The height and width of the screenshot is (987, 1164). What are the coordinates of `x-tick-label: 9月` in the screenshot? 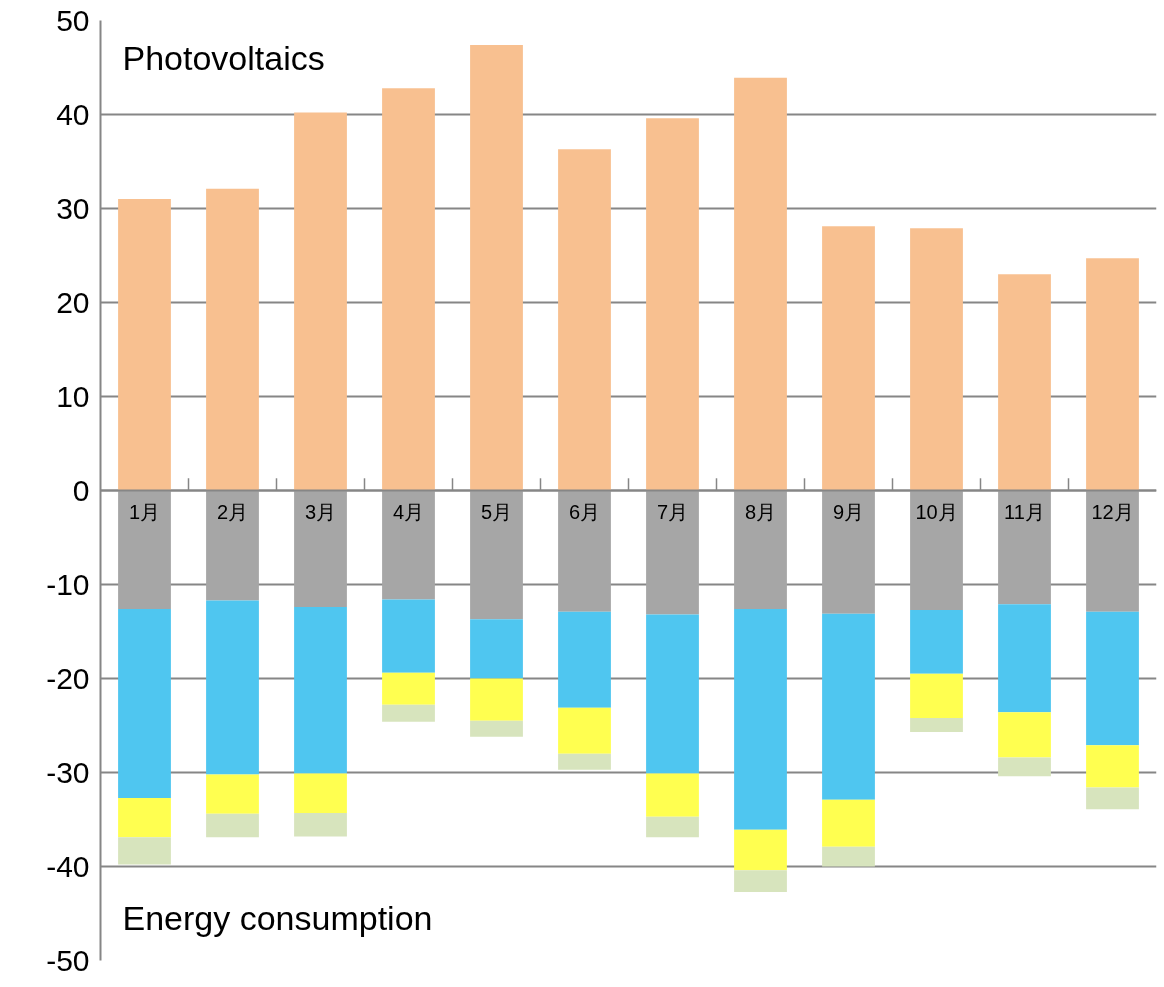 It's located at (848, 511).